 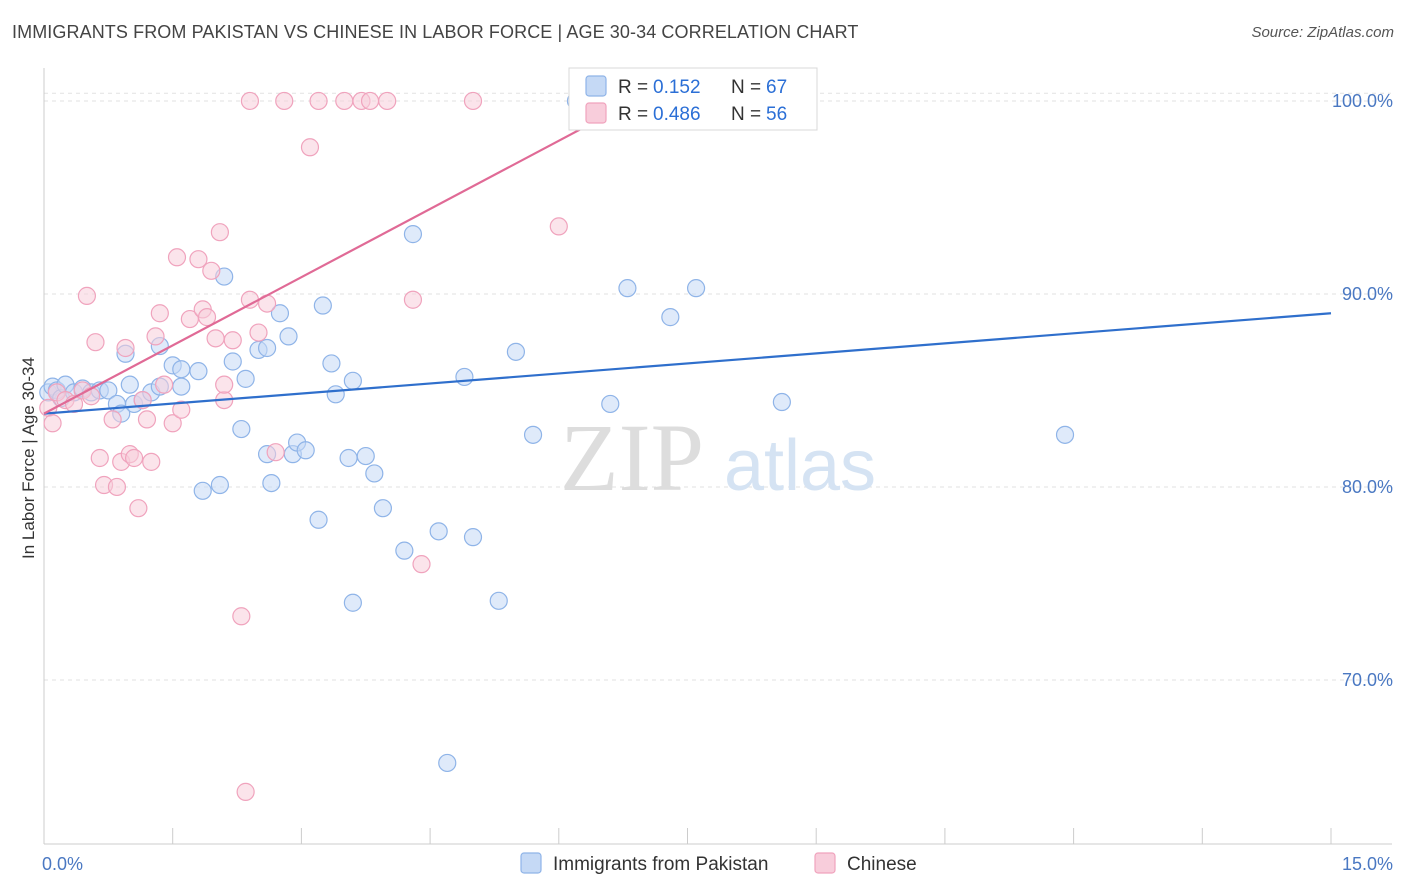 What do you see at coordinates (746, 114) in the screenshot?
I see `legend-n-label-chinese: N =` at bounding box center [746, 114].